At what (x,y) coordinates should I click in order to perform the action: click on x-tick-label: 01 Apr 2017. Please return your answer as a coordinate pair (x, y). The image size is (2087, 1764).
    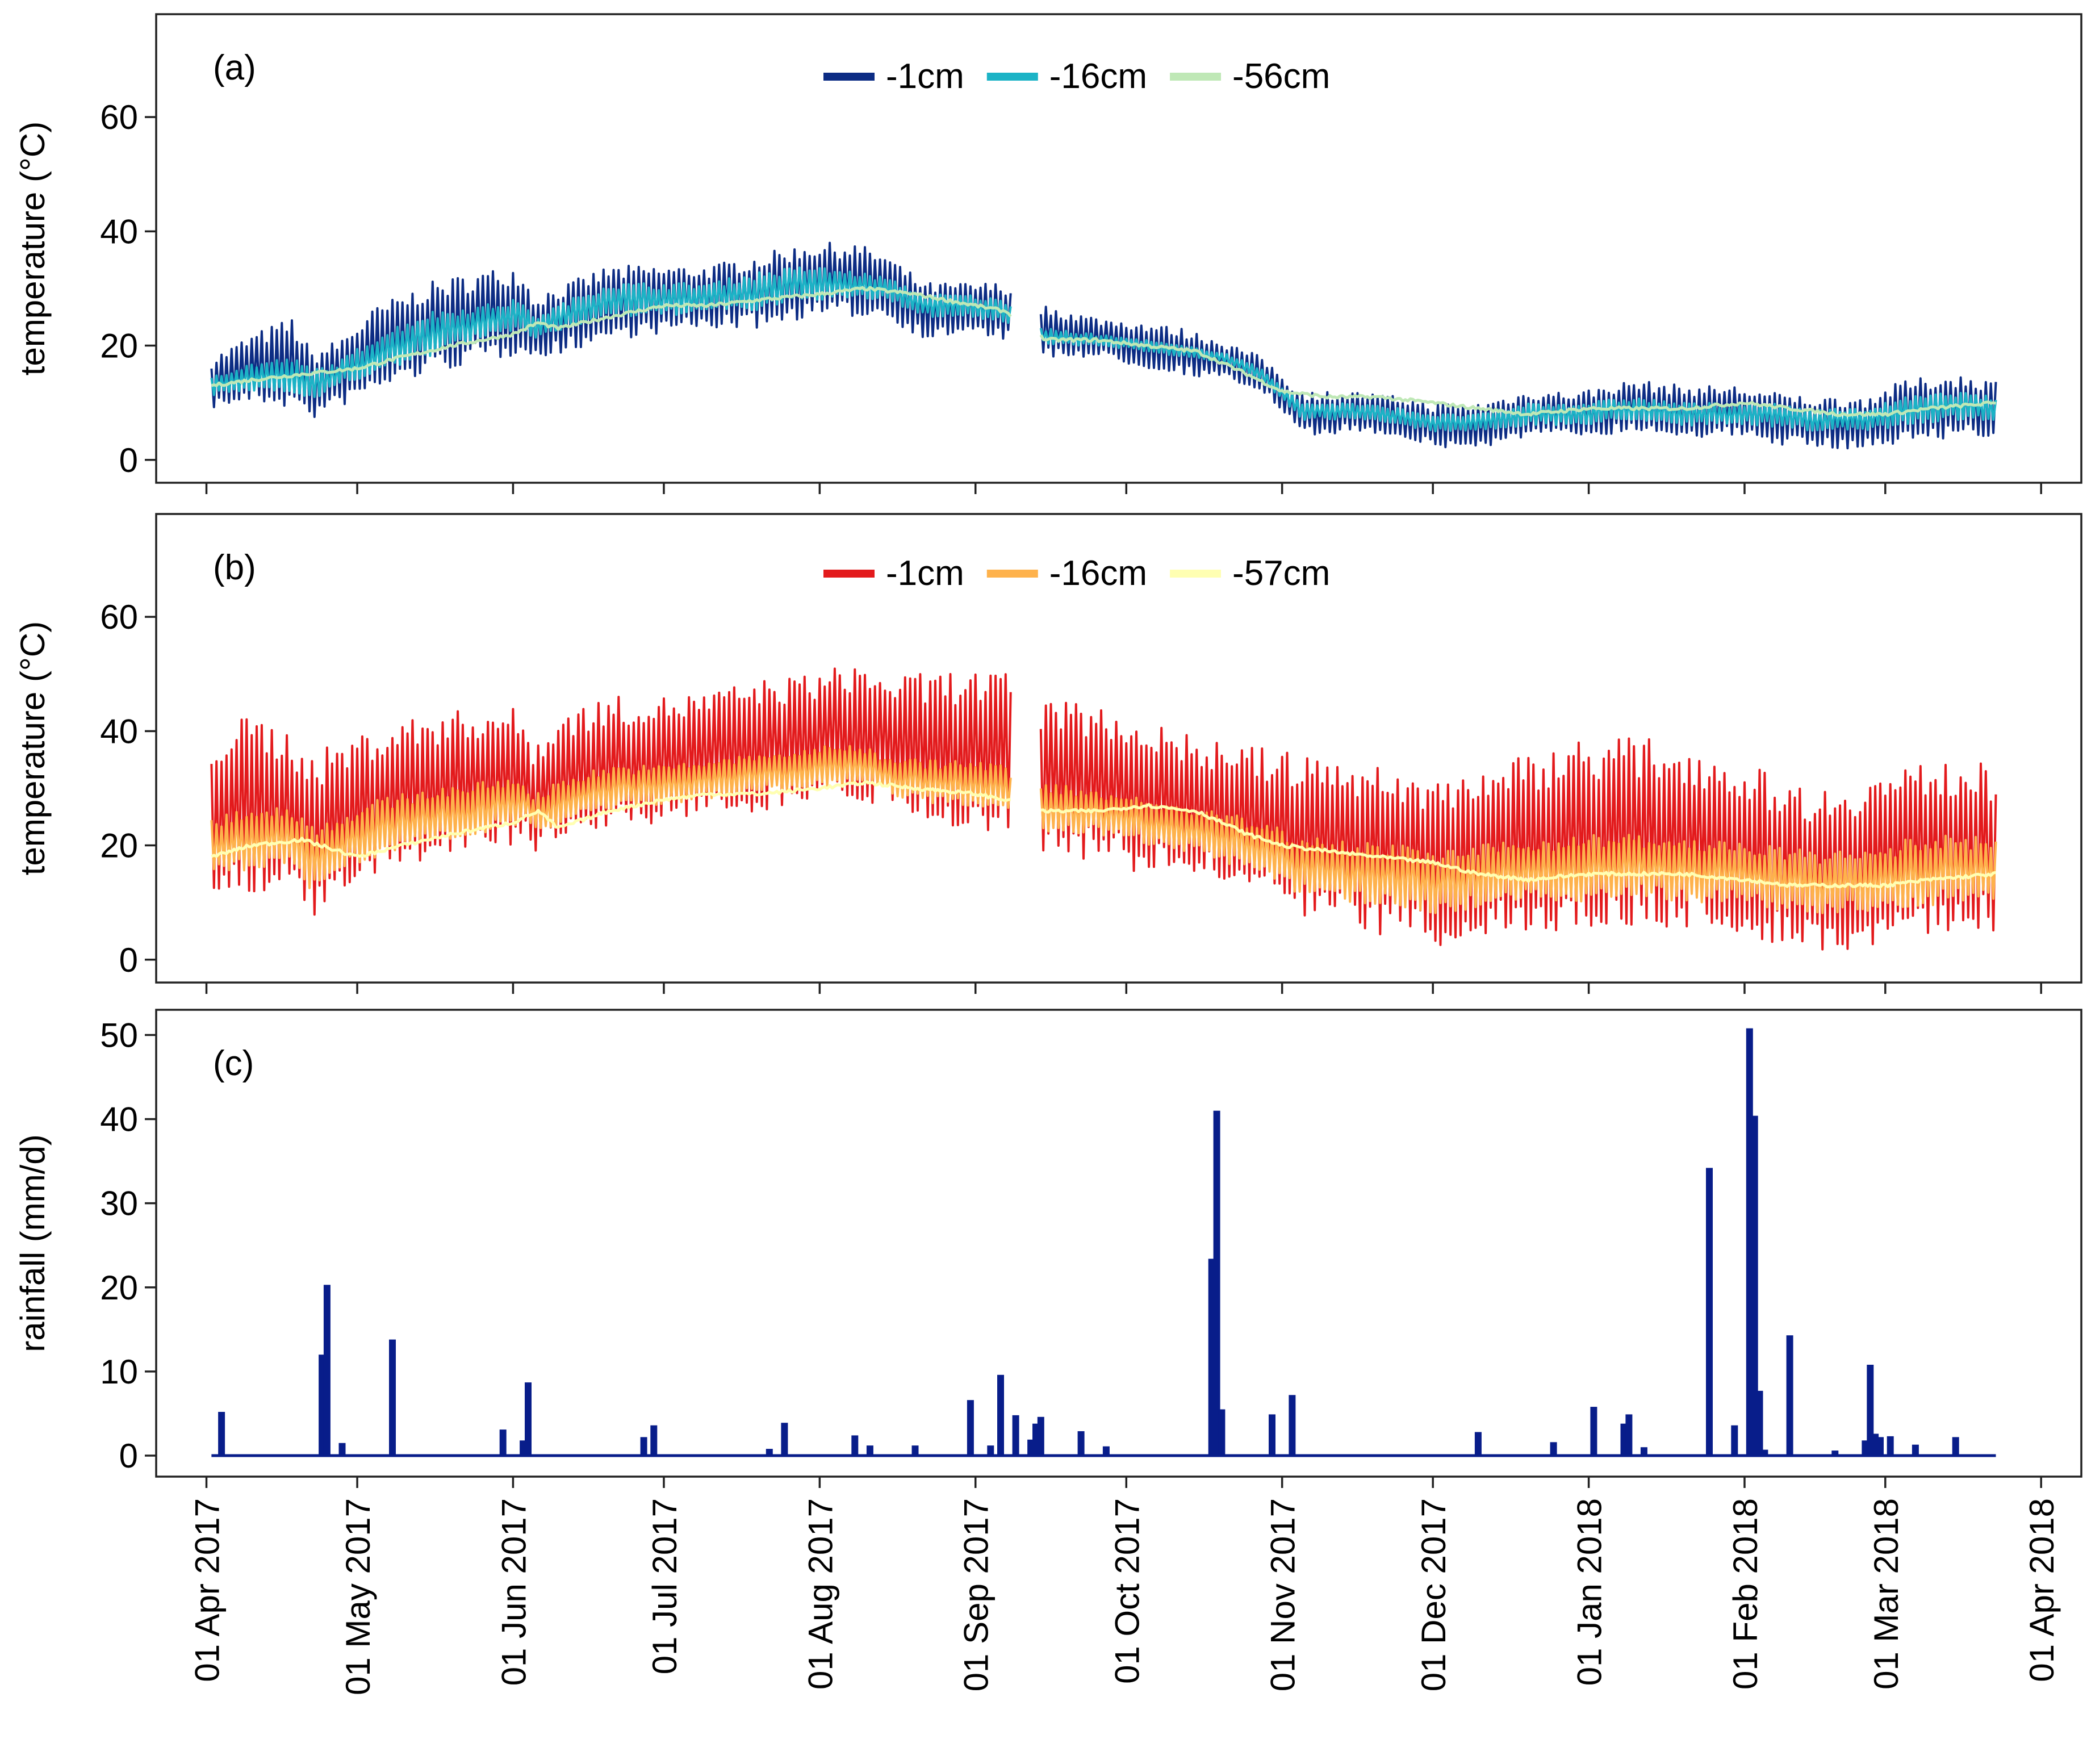
    Looking at the image, I should click on (208, 1590).